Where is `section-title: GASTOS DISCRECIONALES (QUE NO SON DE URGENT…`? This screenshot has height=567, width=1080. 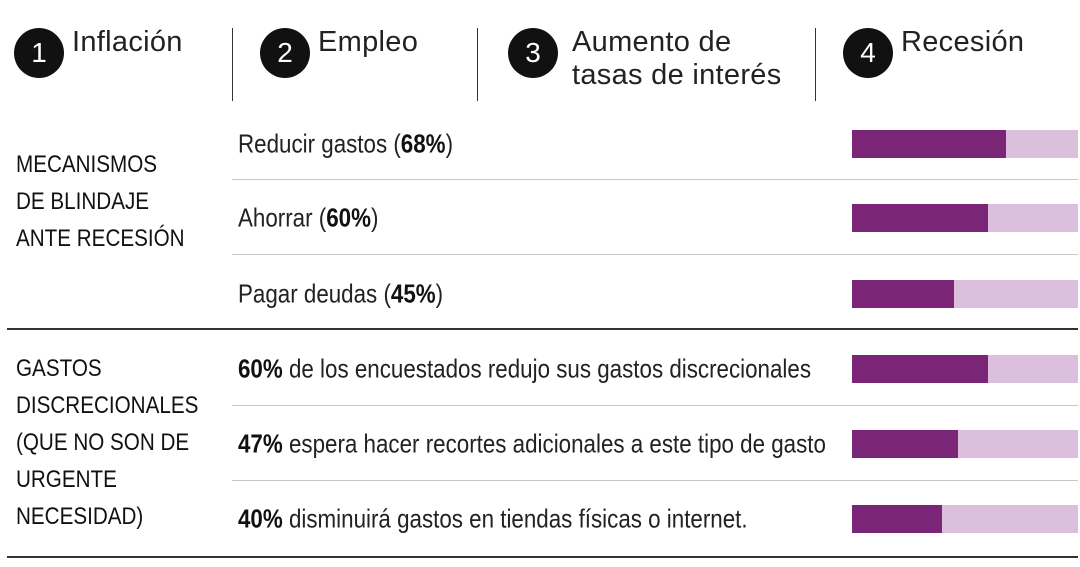 section-title: GASTOS DISCRECIONALES (QUE NO SON DE URGENT… is located at coordinates (107, 442).